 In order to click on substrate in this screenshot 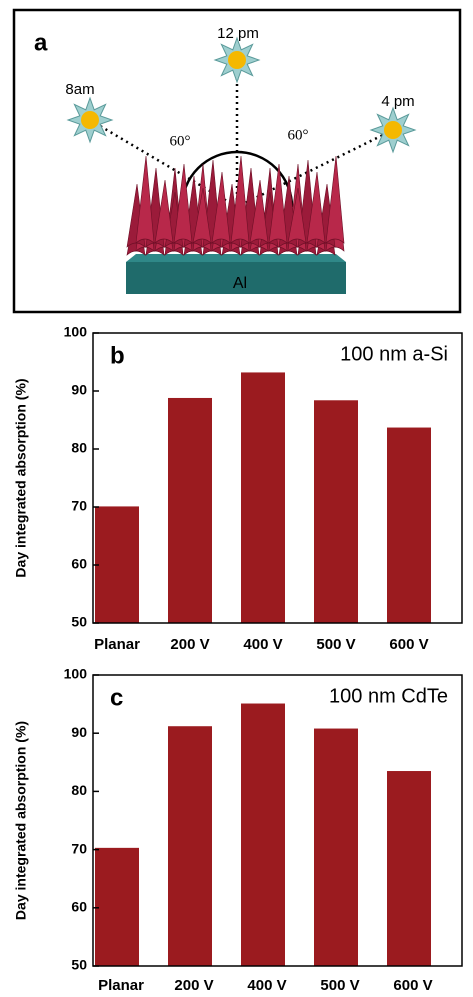, I will do `click(236, 278)`.